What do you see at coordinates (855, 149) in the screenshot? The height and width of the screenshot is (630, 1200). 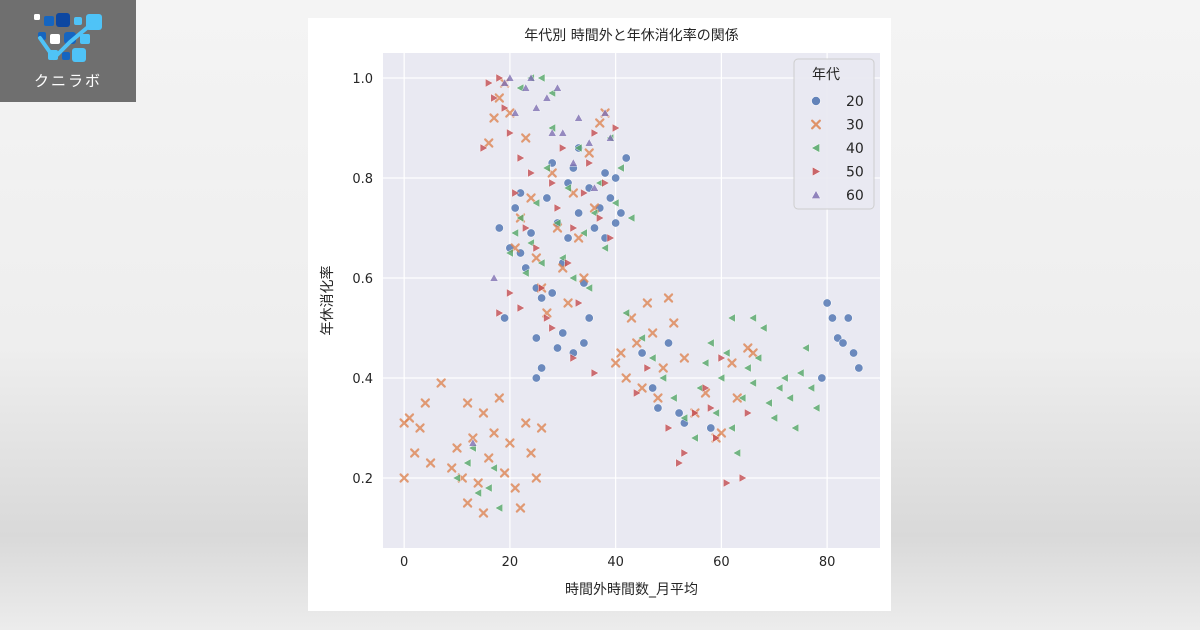 I see `legend-label-40: 40` at bounding box center [855, 149].